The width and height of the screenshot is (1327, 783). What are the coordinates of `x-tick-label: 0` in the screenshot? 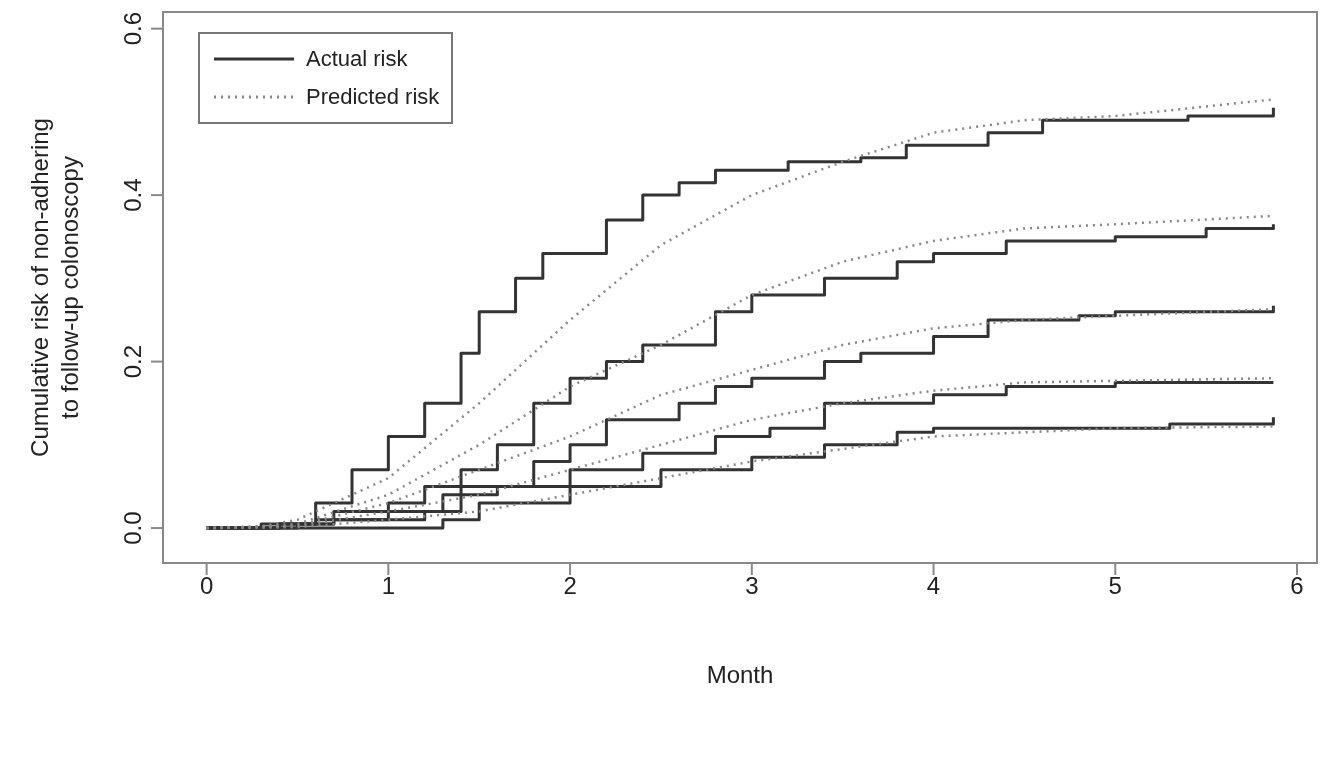 It's located at (206, 586).